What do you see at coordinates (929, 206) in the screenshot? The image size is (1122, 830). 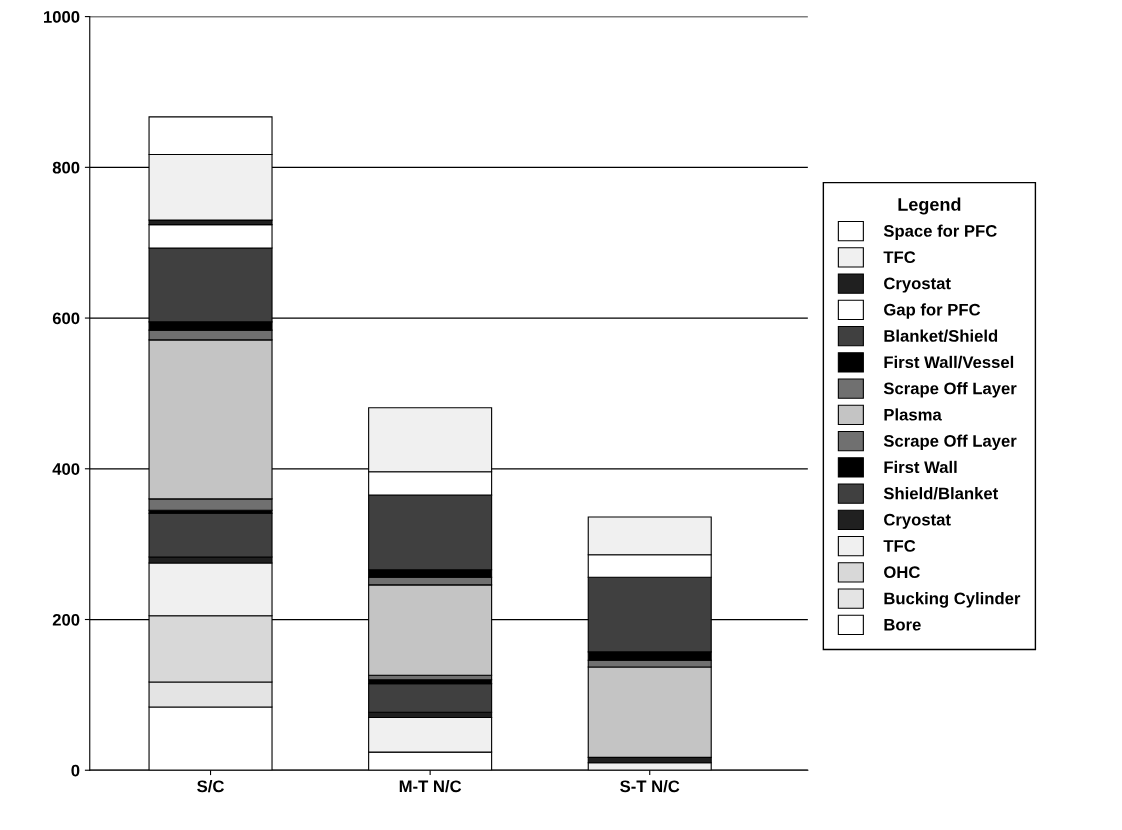 I see `legend-title: Legend` at bounding box center [929, 206].